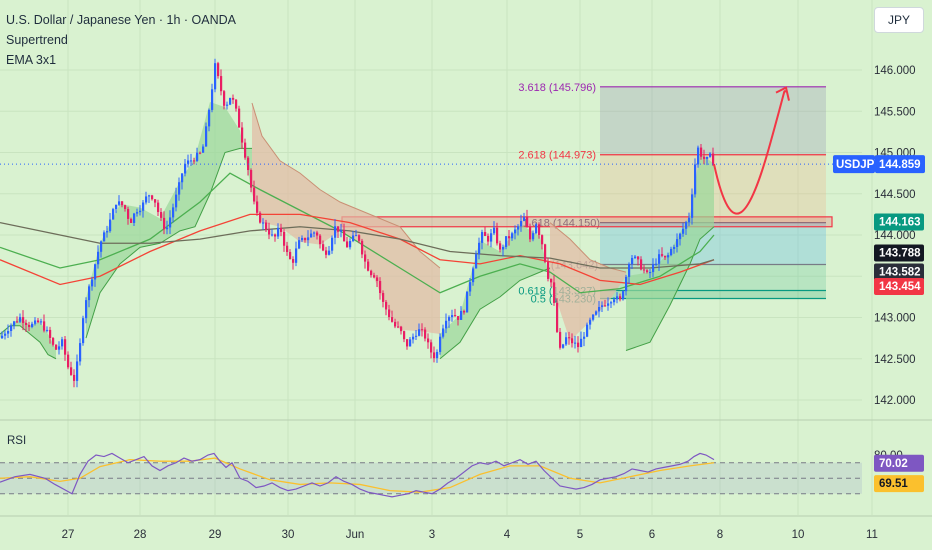  I want to click on currency-button: JPY, so click(899, 20).